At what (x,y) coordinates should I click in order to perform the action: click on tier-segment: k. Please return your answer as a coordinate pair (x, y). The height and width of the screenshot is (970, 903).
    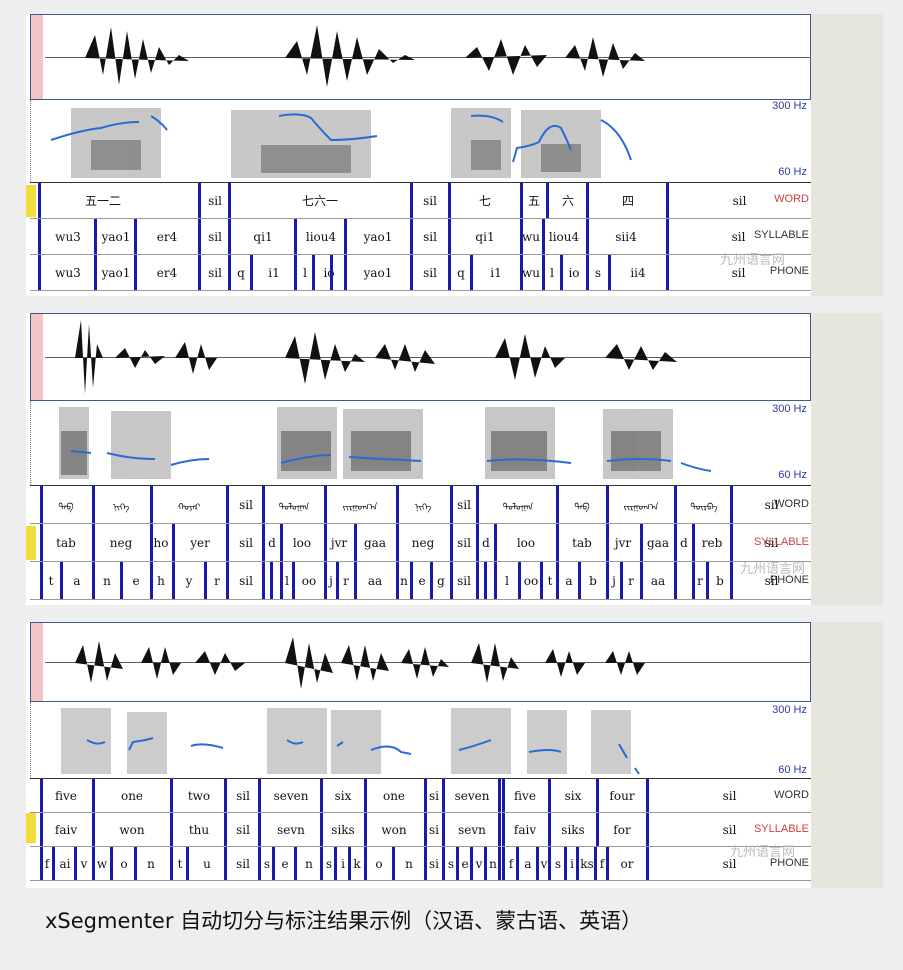
    Looking at the image, I should click on (357, 863).